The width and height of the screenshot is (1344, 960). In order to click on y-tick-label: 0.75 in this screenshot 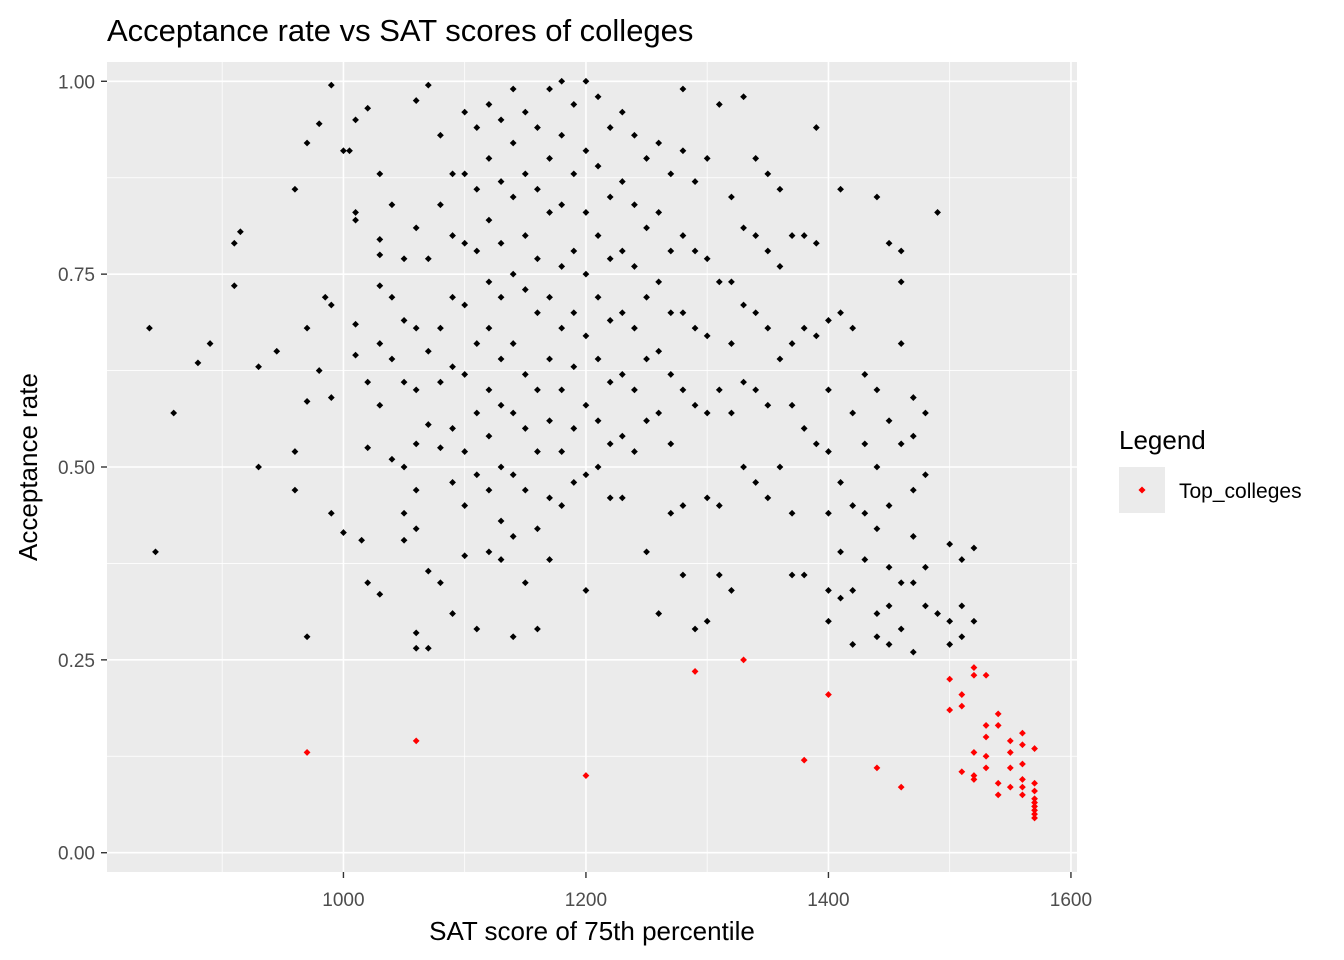, I will do `click(76, 275)`.